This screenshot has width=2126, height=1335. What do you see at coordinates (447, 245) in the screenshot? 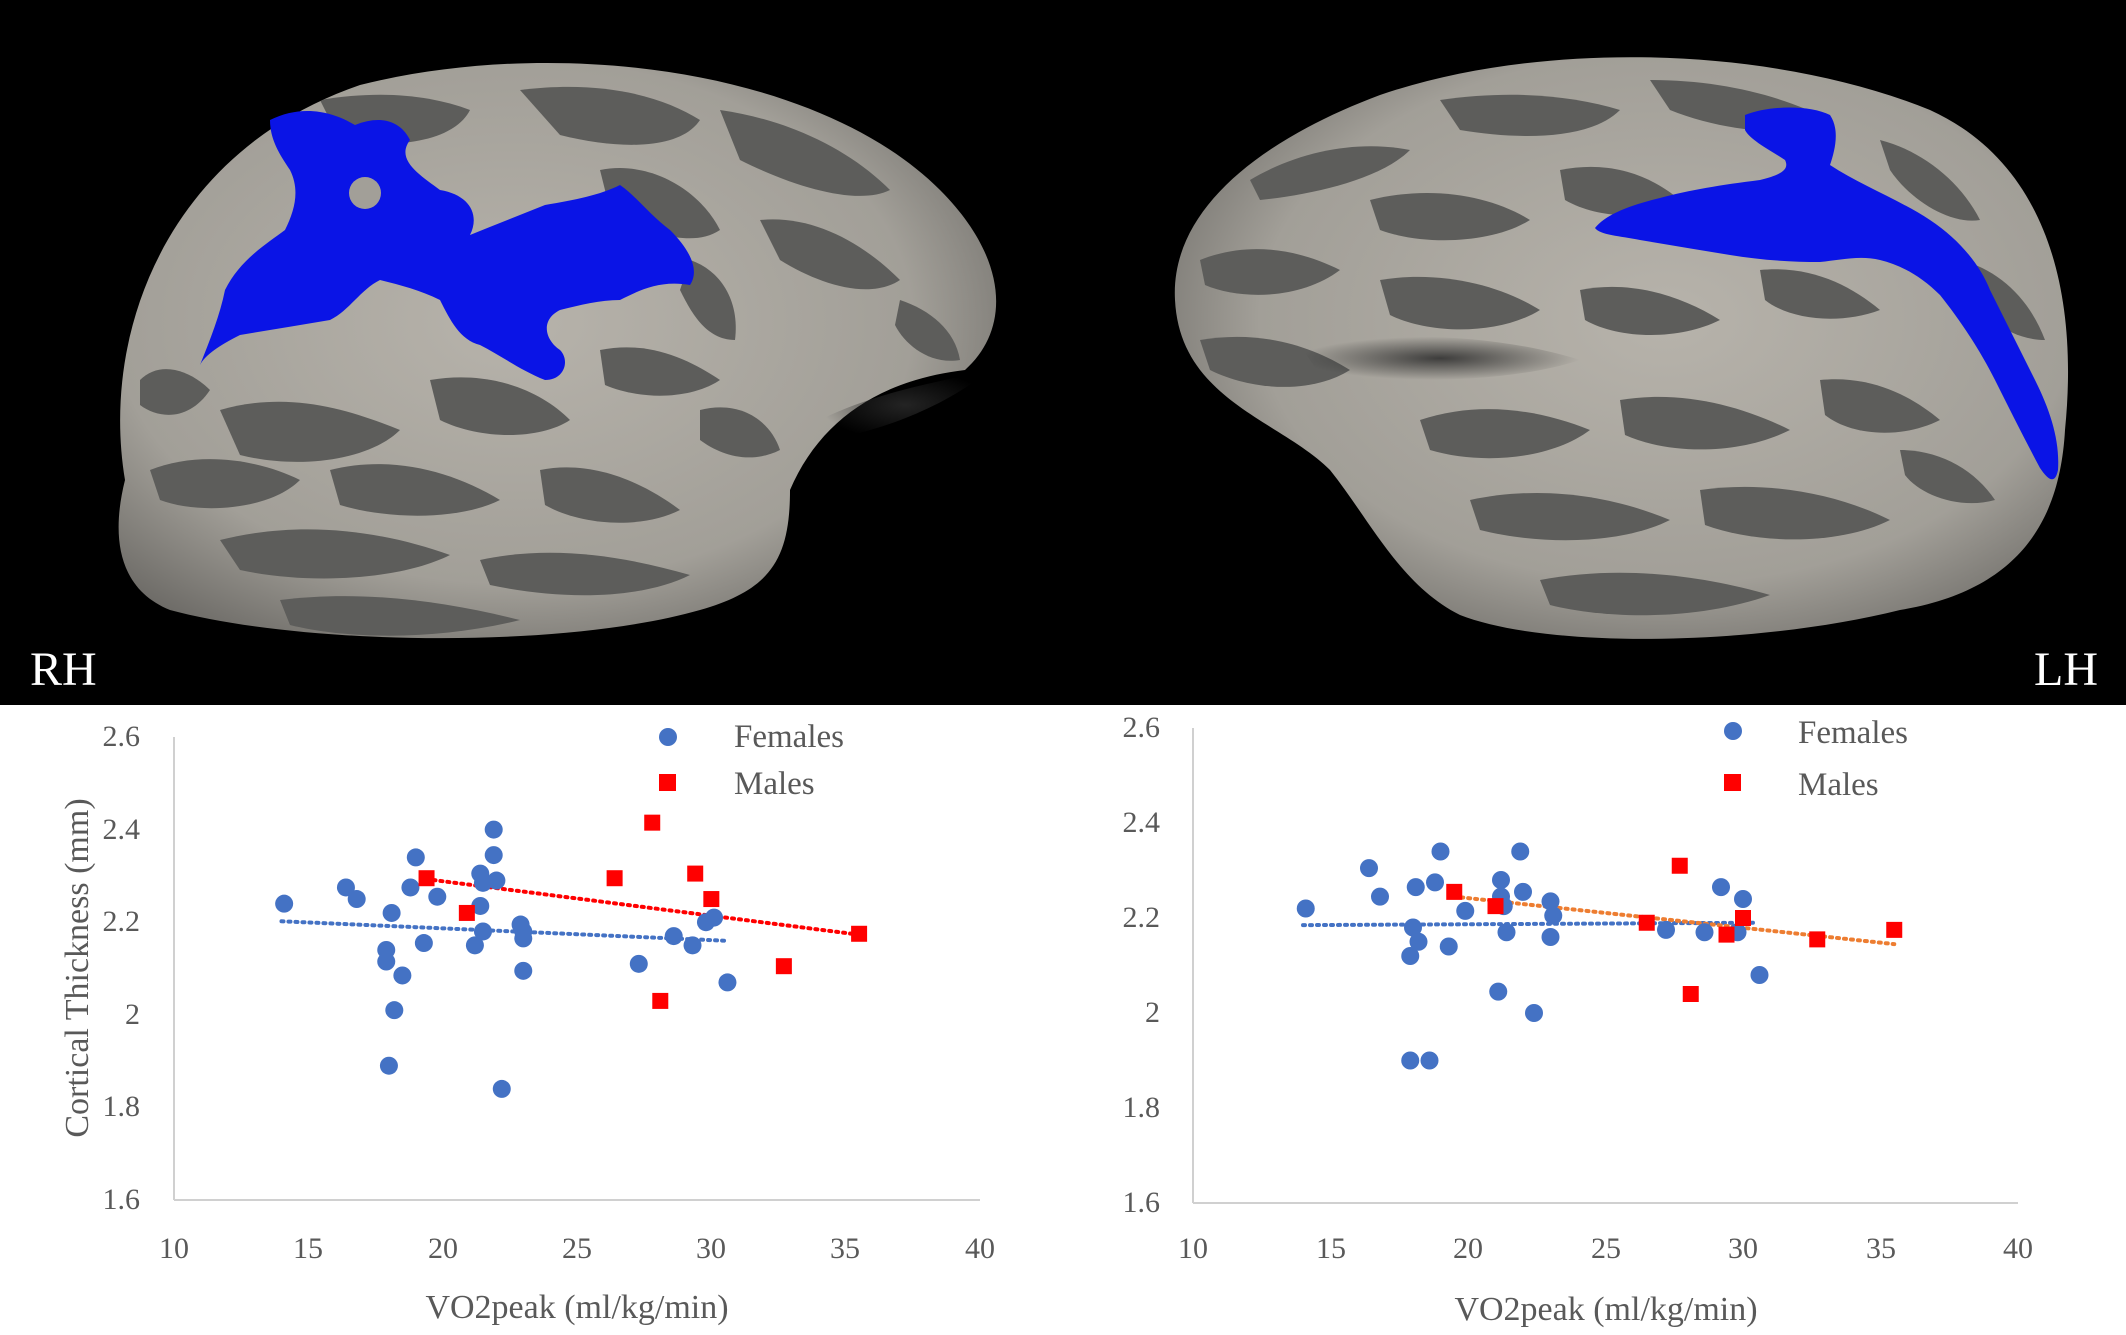
I see `rh-significant-cluster` at bounding box center [447, 245].